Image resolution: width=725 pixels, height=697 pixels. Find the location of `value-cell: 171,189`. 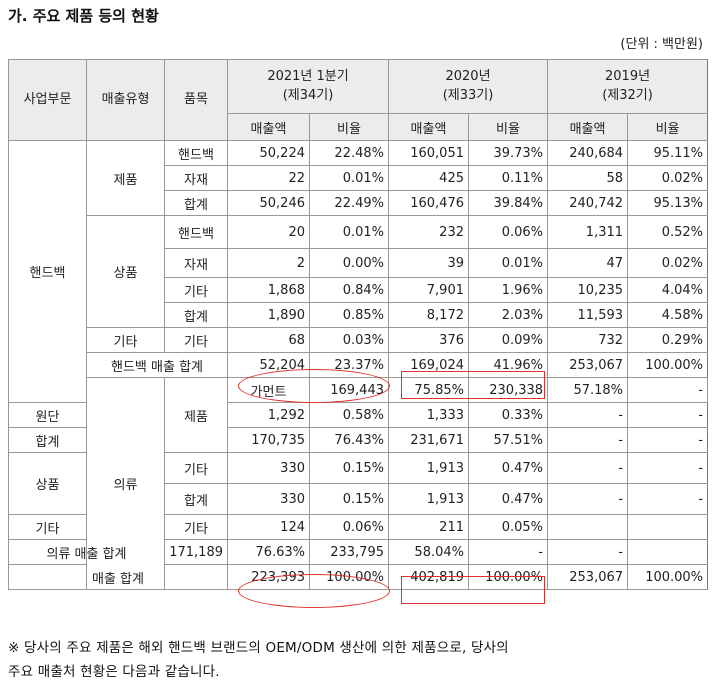

value-cell: 171,189 is located at coordinates (196, 552).